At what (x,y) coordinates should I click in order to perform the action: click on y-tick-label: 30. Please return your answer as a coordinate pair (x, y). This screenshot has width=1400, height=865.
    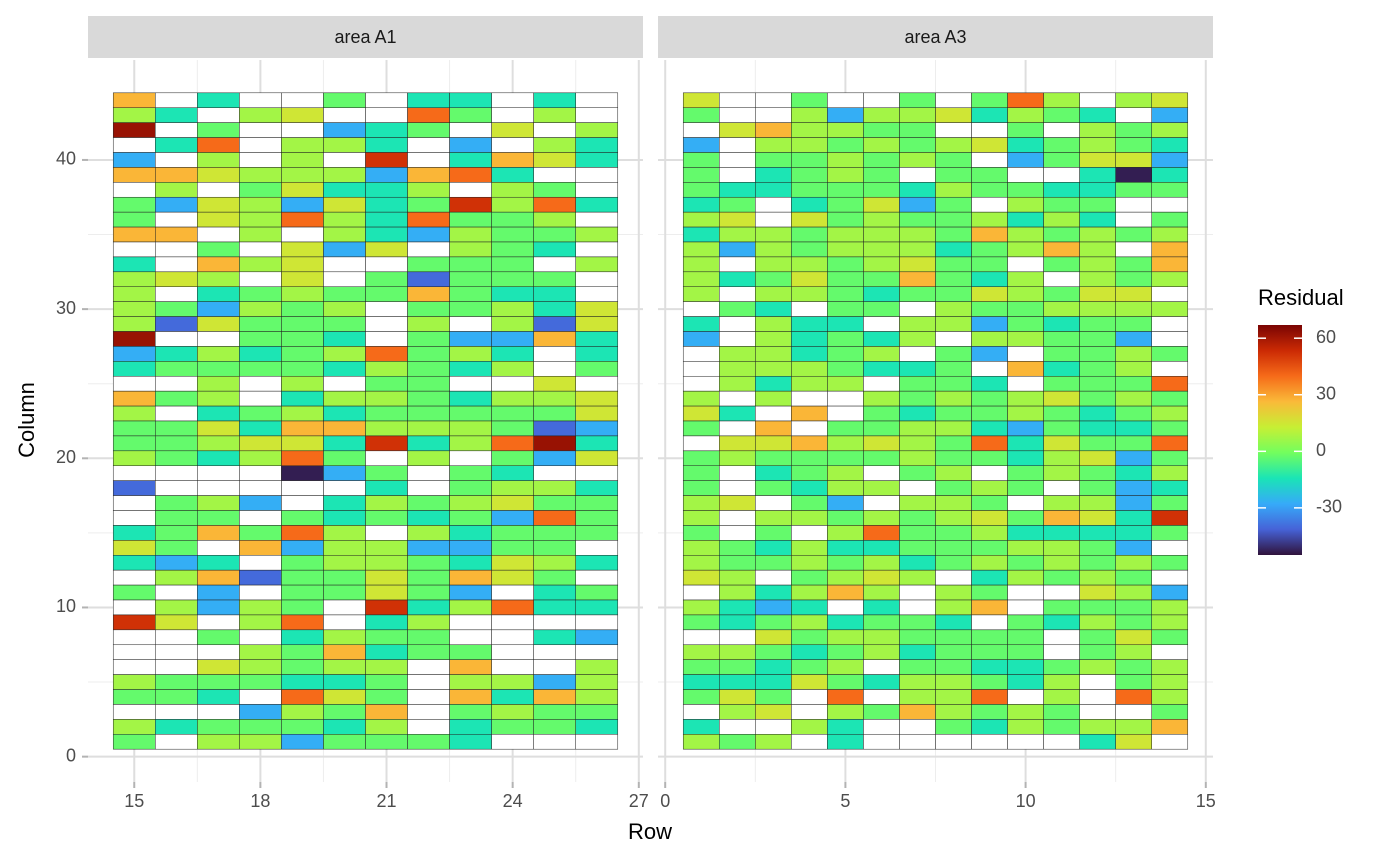
    Looking at the image, I should click on (66, 308).